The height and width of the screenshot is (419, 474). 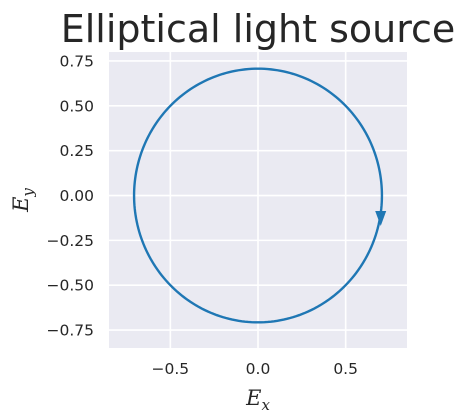 I want to click on y-tick-label: 0.75, so click(x=76, y=61).